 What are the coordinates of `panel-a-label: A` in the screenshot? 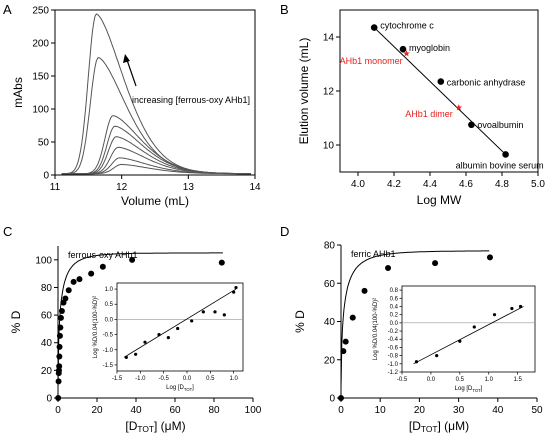 It's located at (7, 9).